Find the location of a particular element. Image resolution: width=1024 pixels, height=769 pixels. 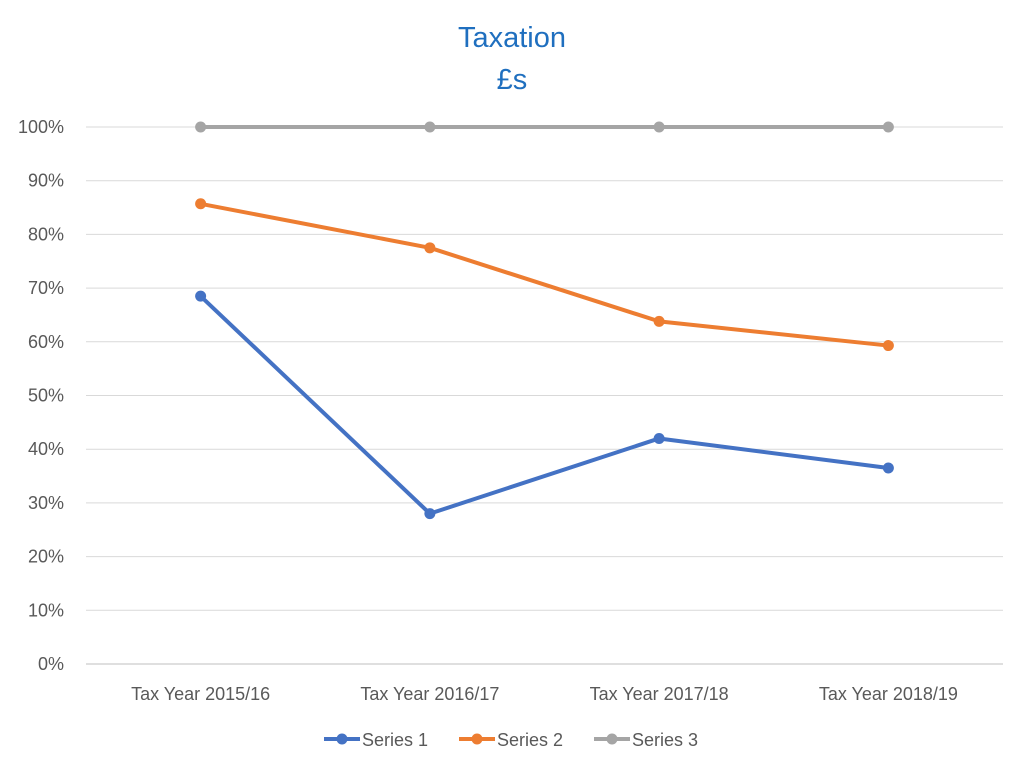

chart-subtitle: £s is located at coordinates (512, 80).